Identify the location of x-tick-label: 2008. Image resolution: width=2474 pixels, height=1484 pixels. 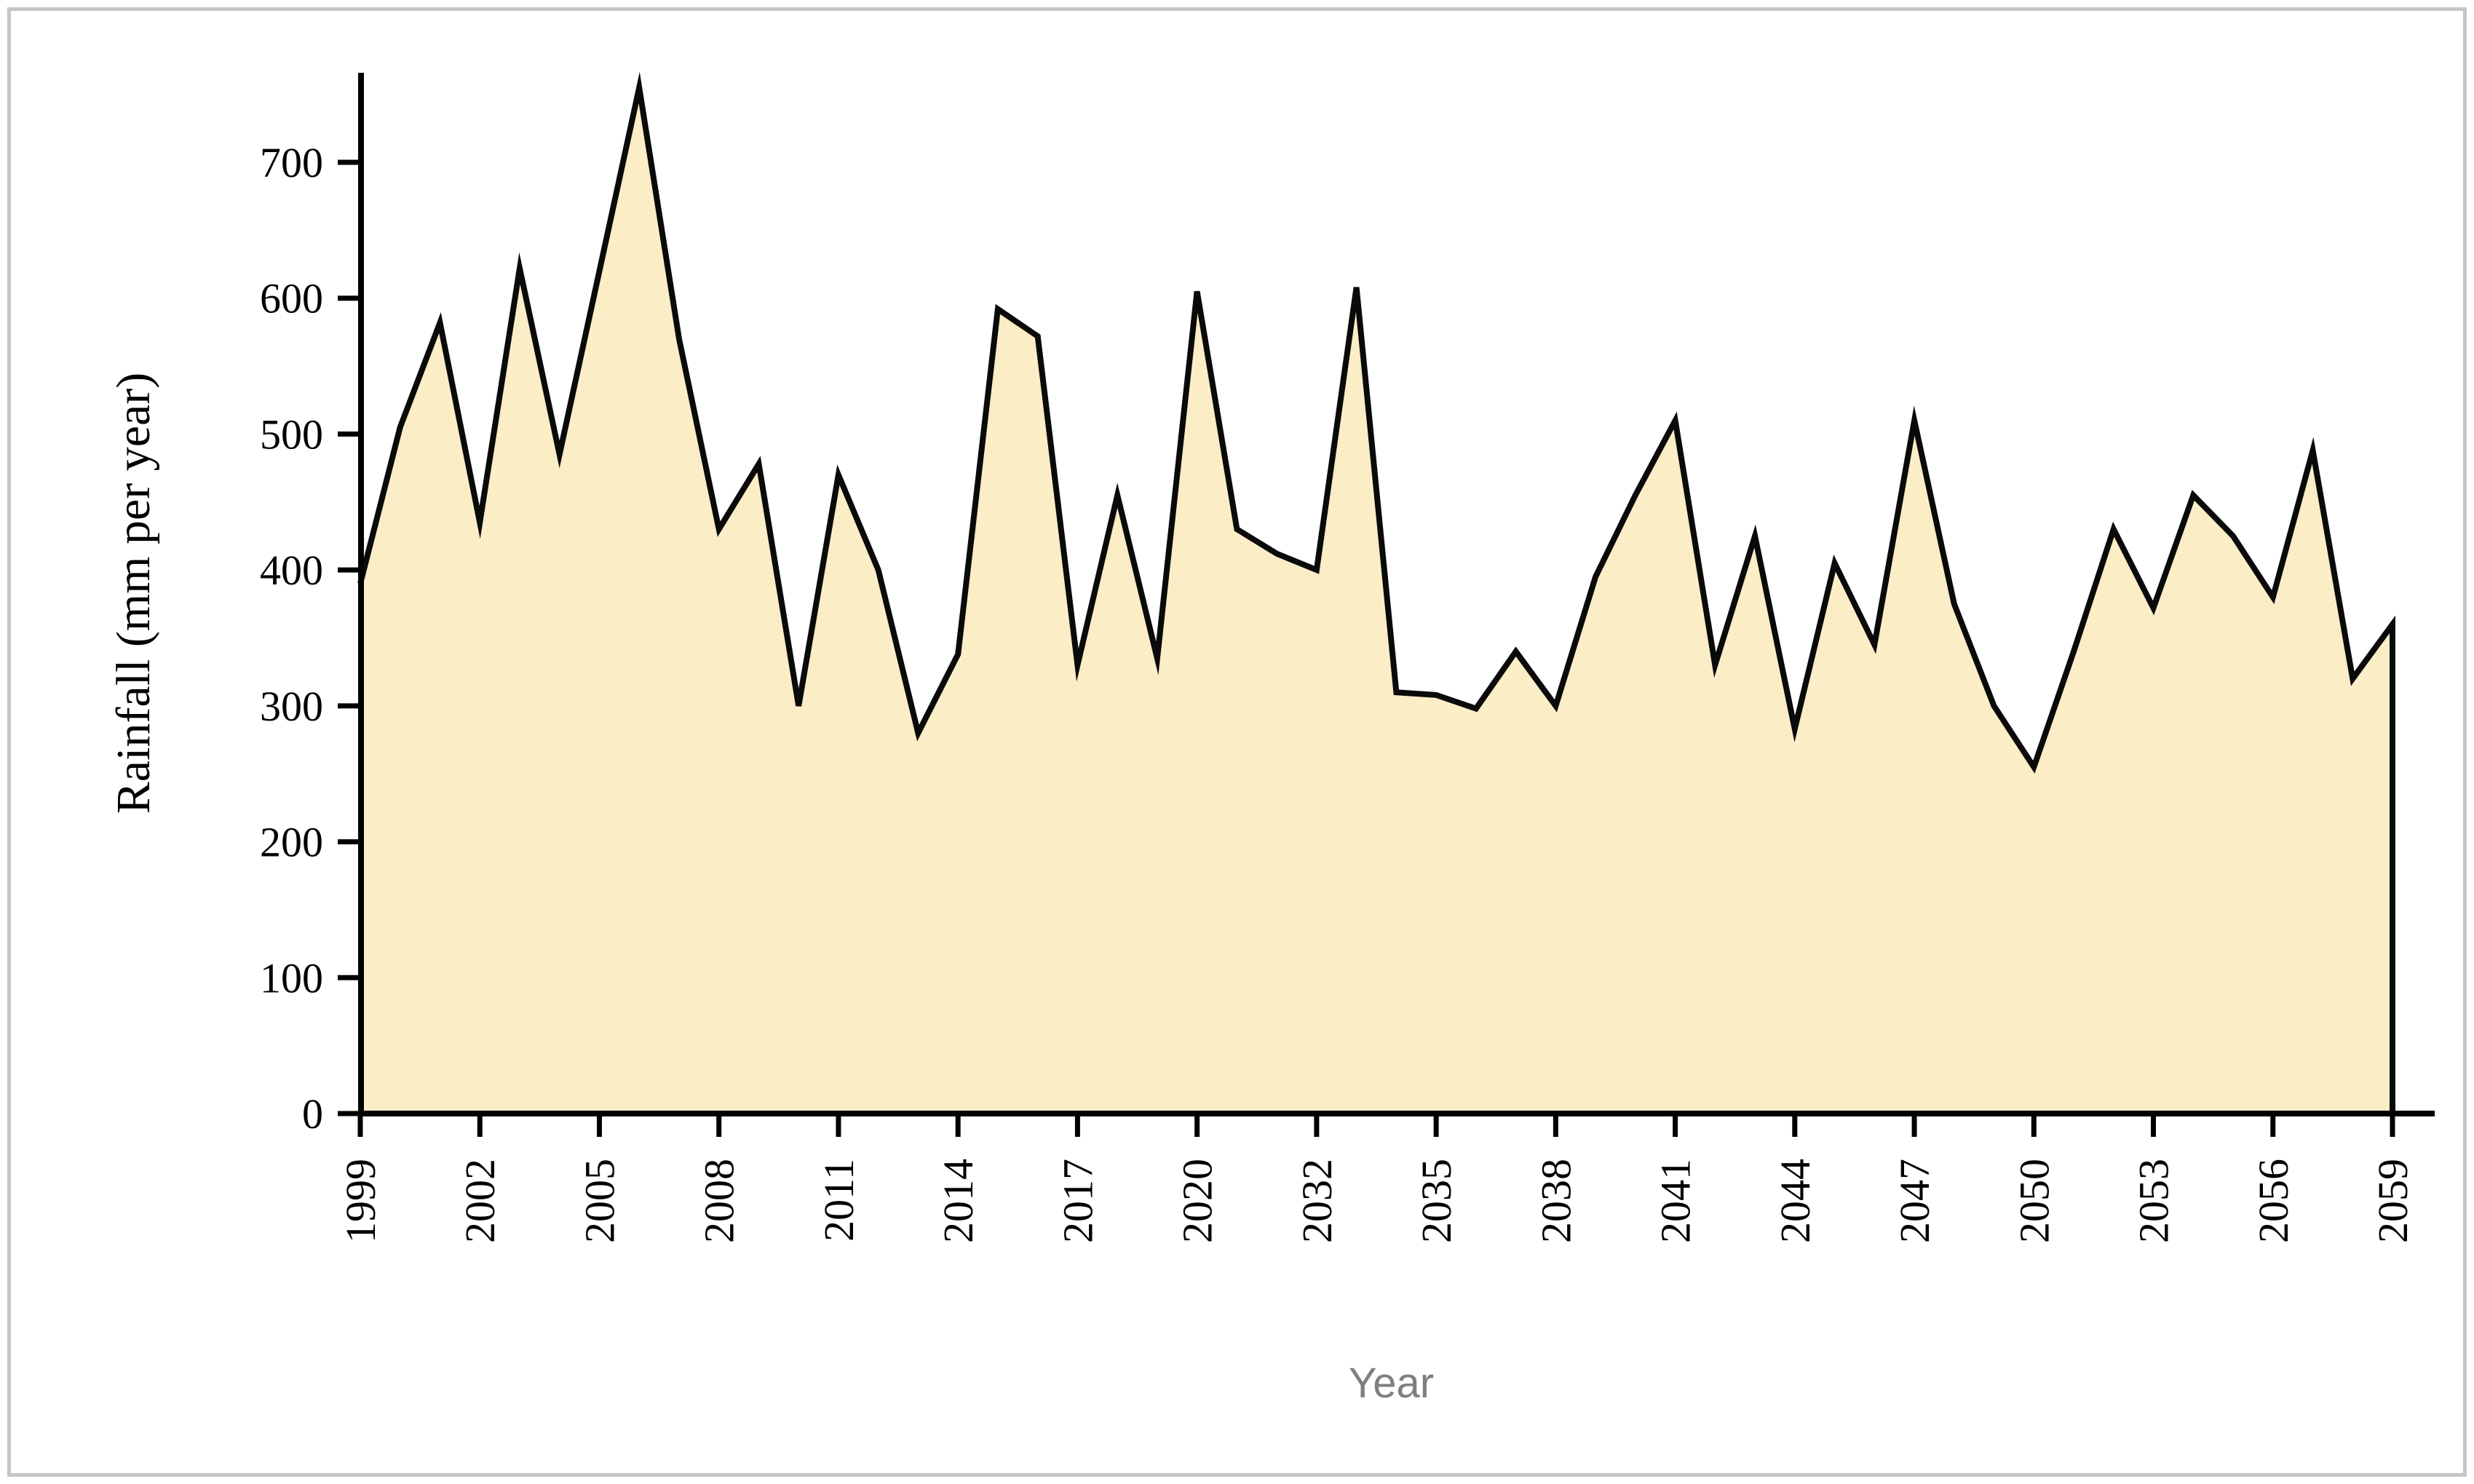
(719, 1201).